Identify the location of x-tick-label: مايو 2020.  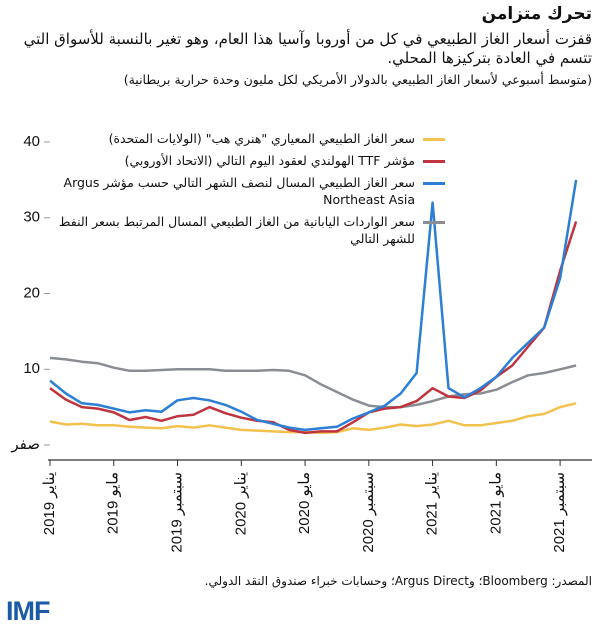
(304, 503).